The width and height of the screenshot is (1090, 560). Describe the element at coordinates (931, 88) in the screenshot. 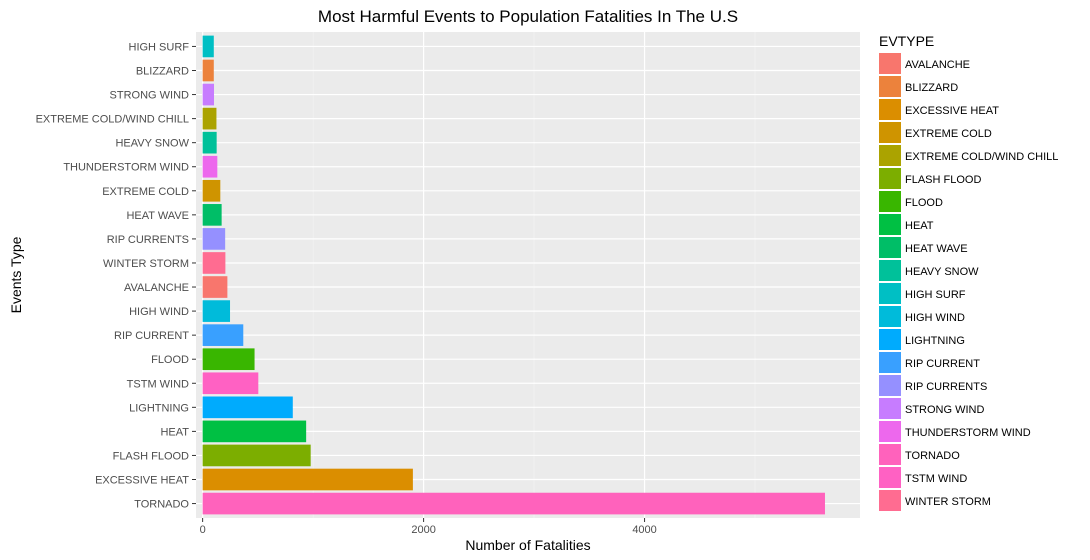

I see `legend-label: BLIZZARD` at that location.